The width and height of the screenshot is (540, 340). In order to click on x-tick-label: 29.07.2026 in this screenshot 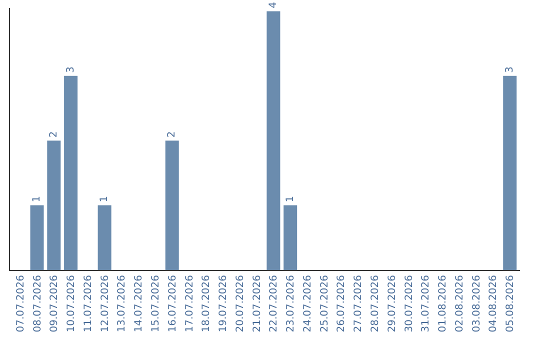, I will do `click(392, 303)`.